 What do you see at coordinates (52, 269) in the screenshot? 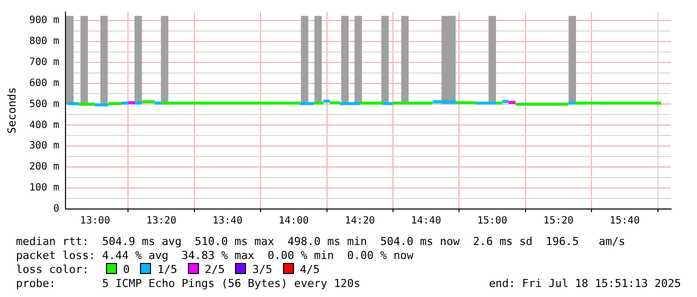
I see `text: loss color:` at bounding box center [52, 269].